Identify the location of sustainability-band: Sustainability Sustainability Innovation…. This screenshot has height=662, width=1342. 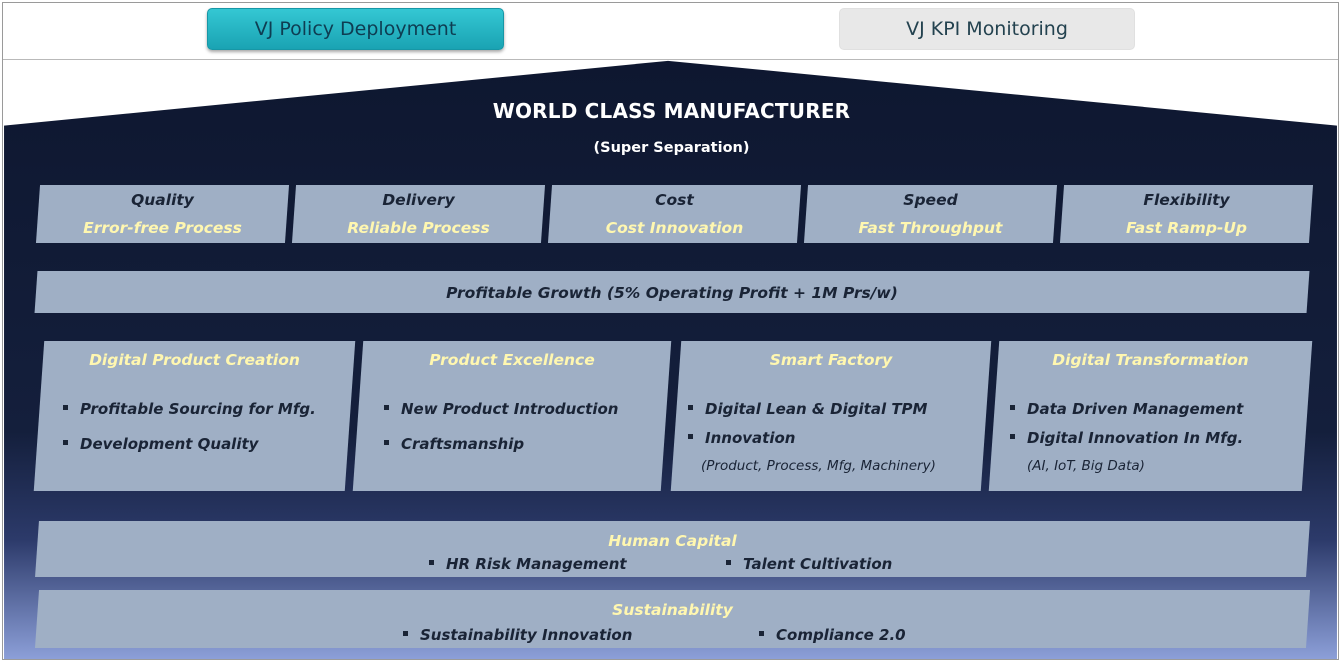
(672, 619).